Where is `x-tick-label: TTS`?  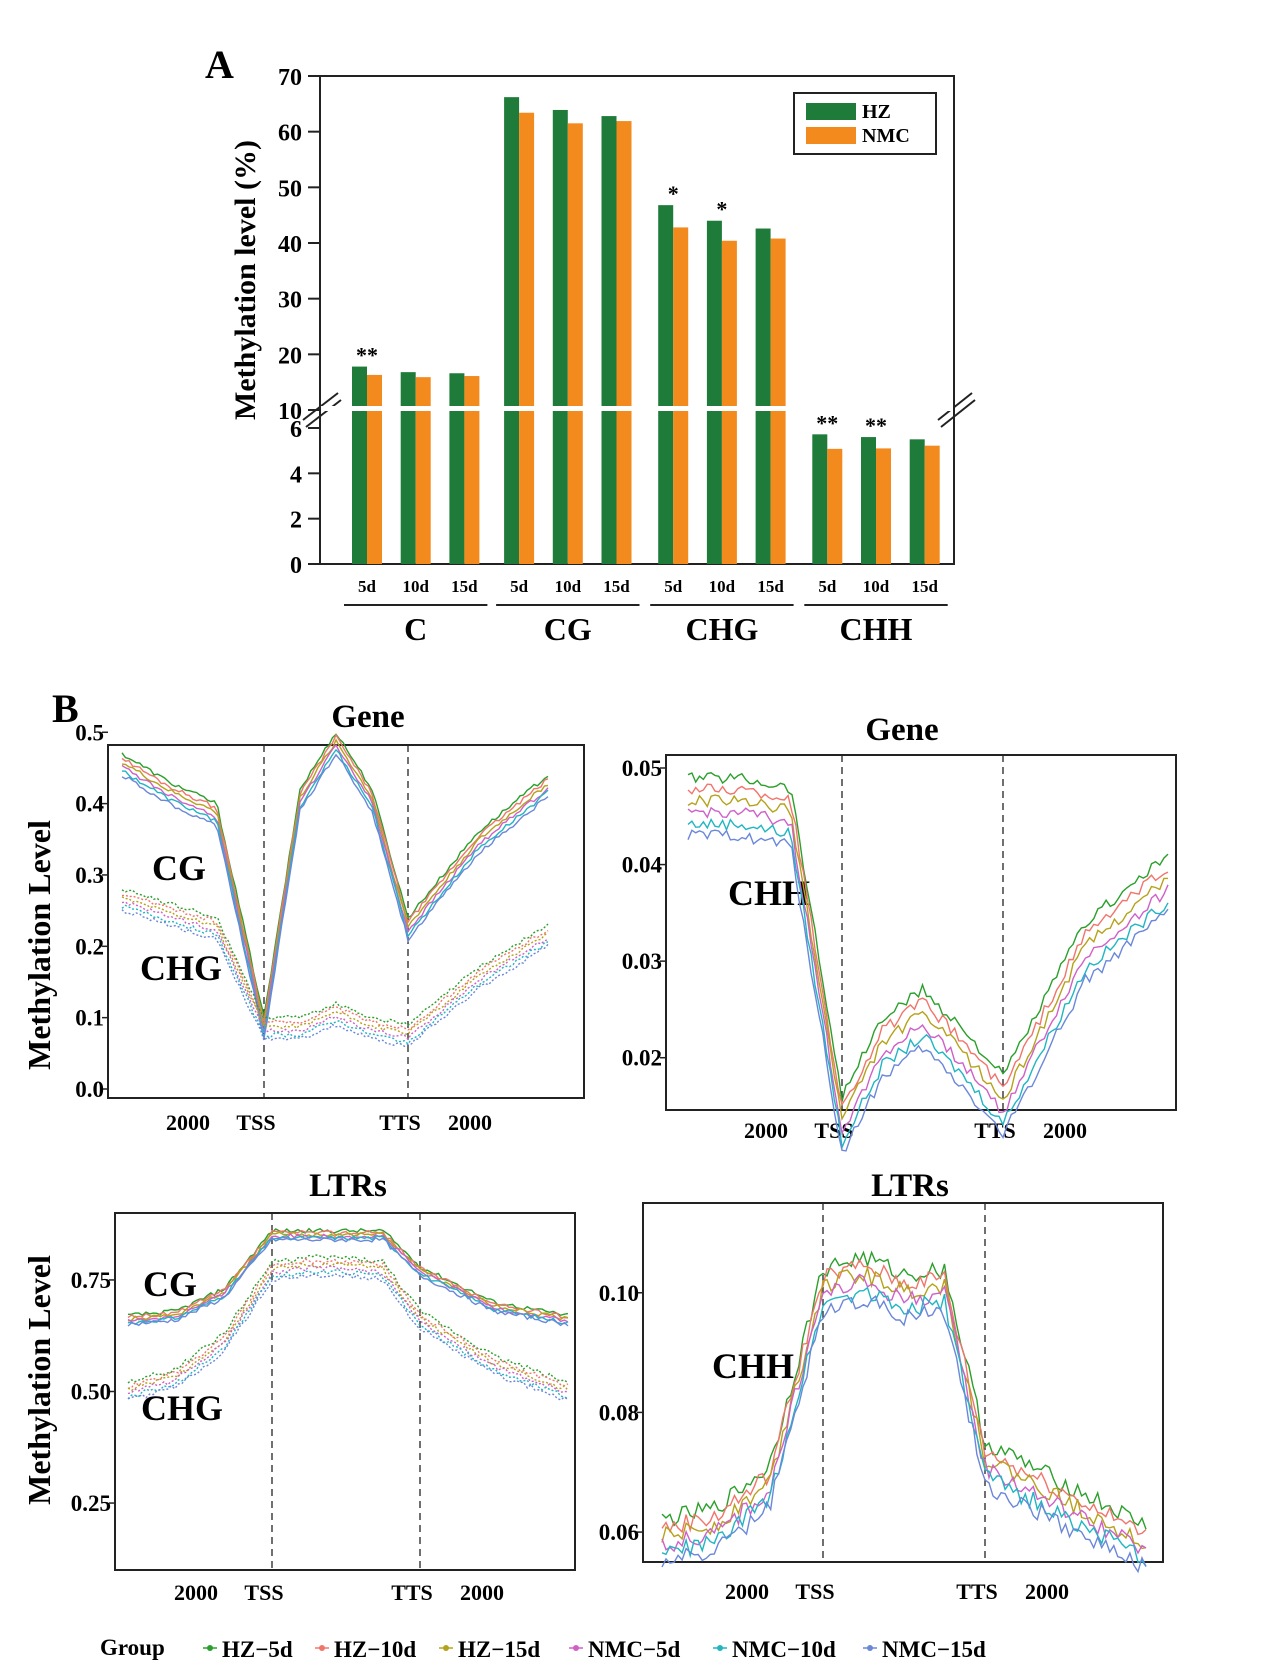 x-tick-label: TTS is located at coordinates (977, 1591).